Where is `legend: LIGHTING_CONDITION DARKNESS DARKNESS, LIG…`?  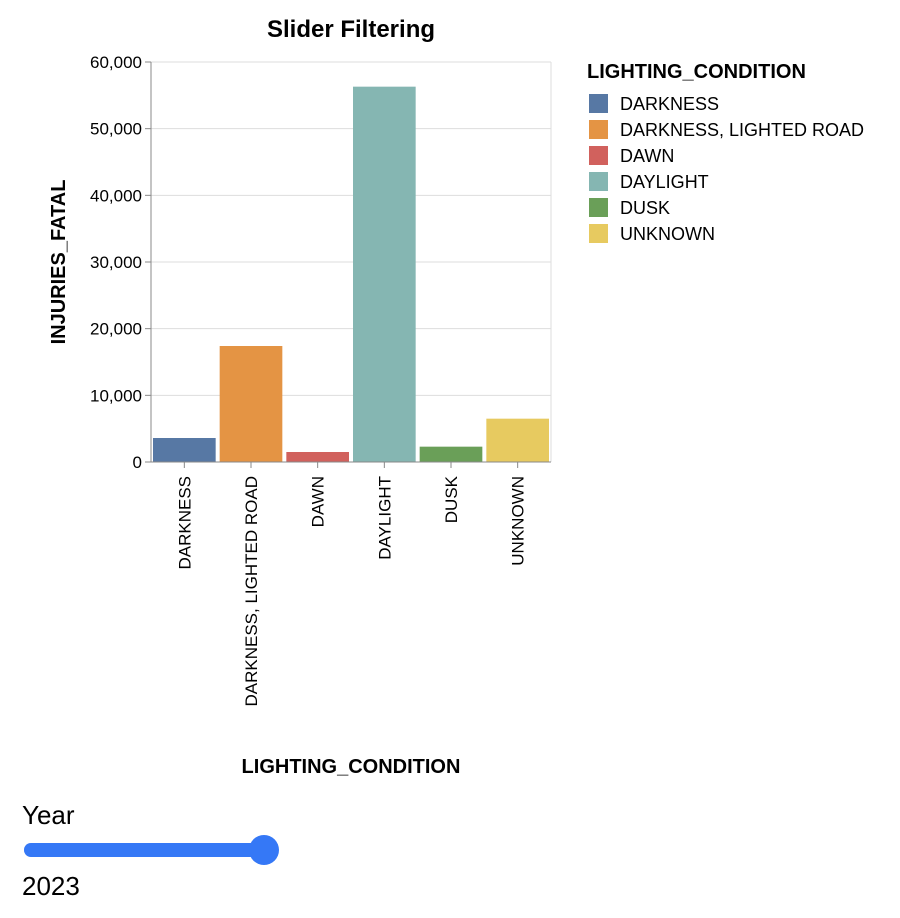
legend: LIGHTING_CONDITION DARKNESS DARKNESS, LIG… is located at coordinates (725, 152).